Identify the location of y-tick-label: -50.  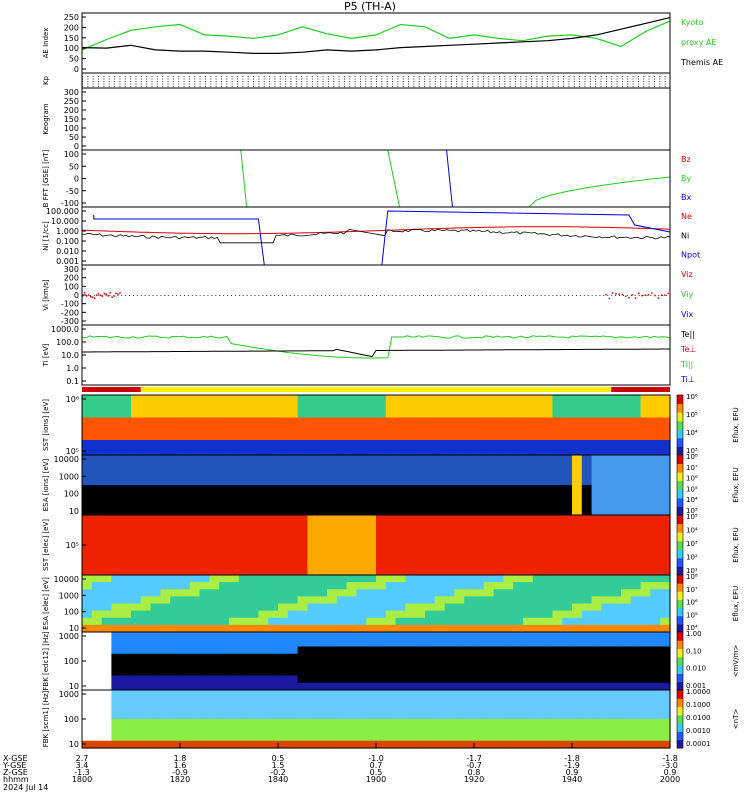
(72, 191).